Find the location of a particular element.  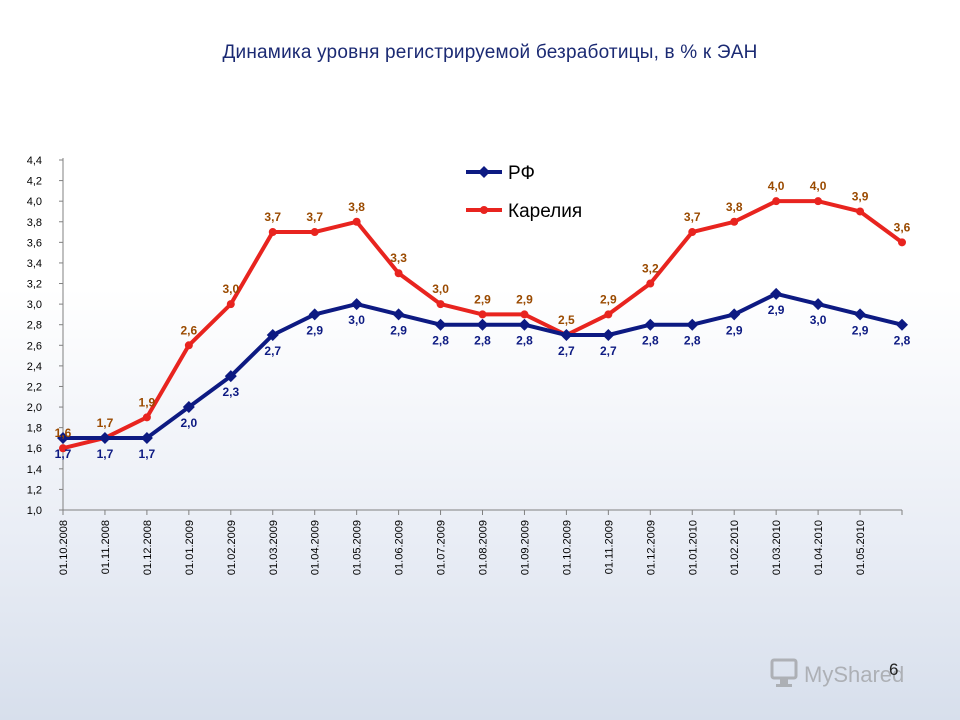

page-number: 6 is located at coordinates (894, 669).